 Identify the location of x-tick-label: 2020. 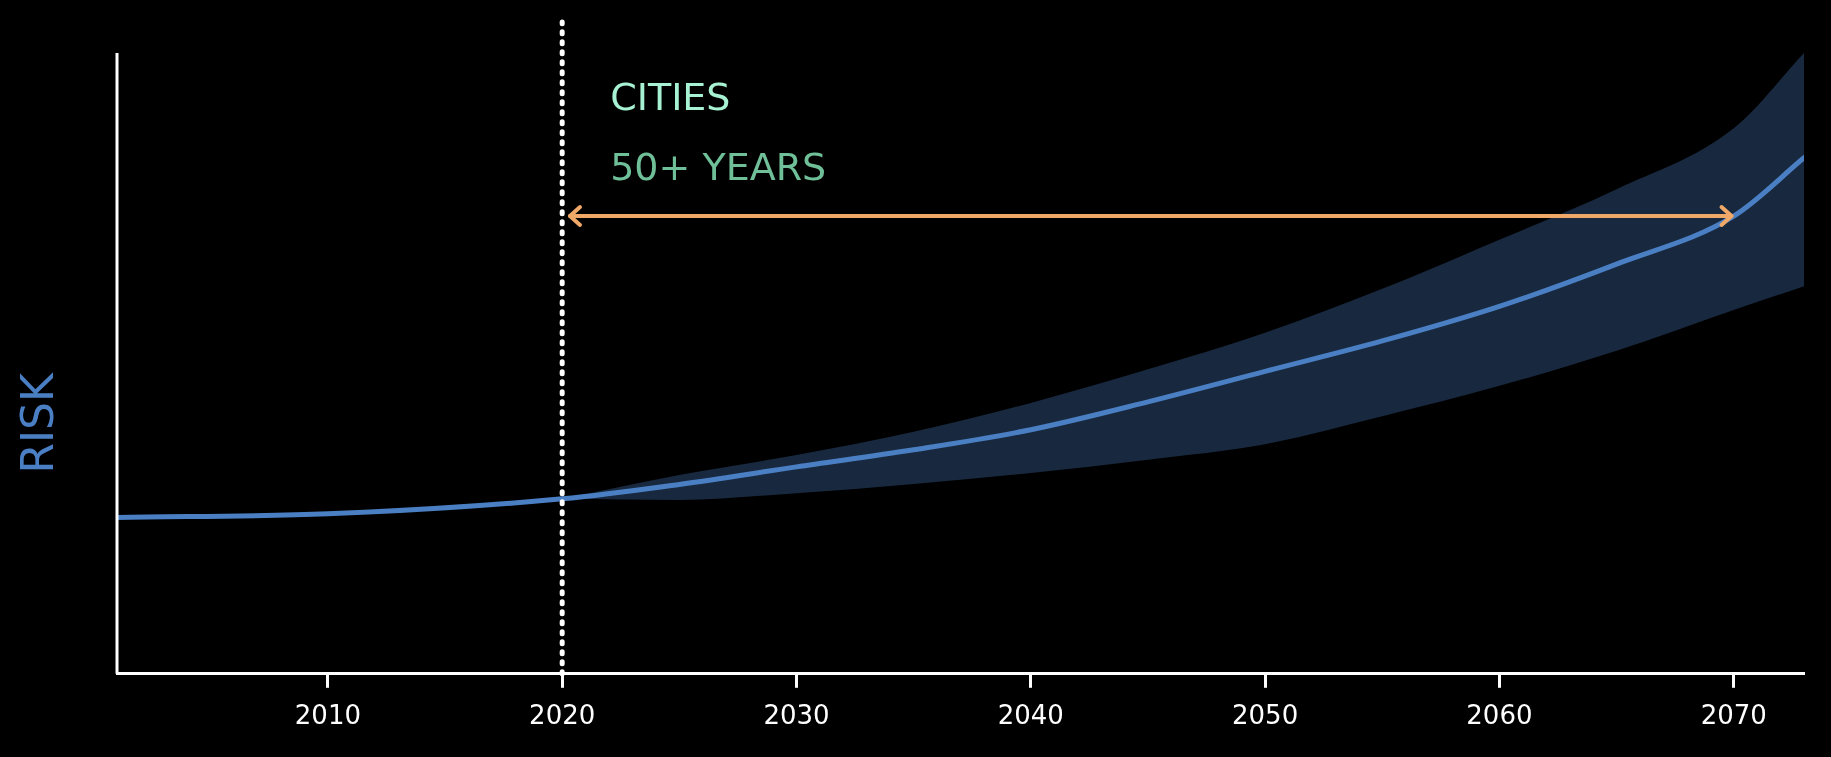
(562, 715).